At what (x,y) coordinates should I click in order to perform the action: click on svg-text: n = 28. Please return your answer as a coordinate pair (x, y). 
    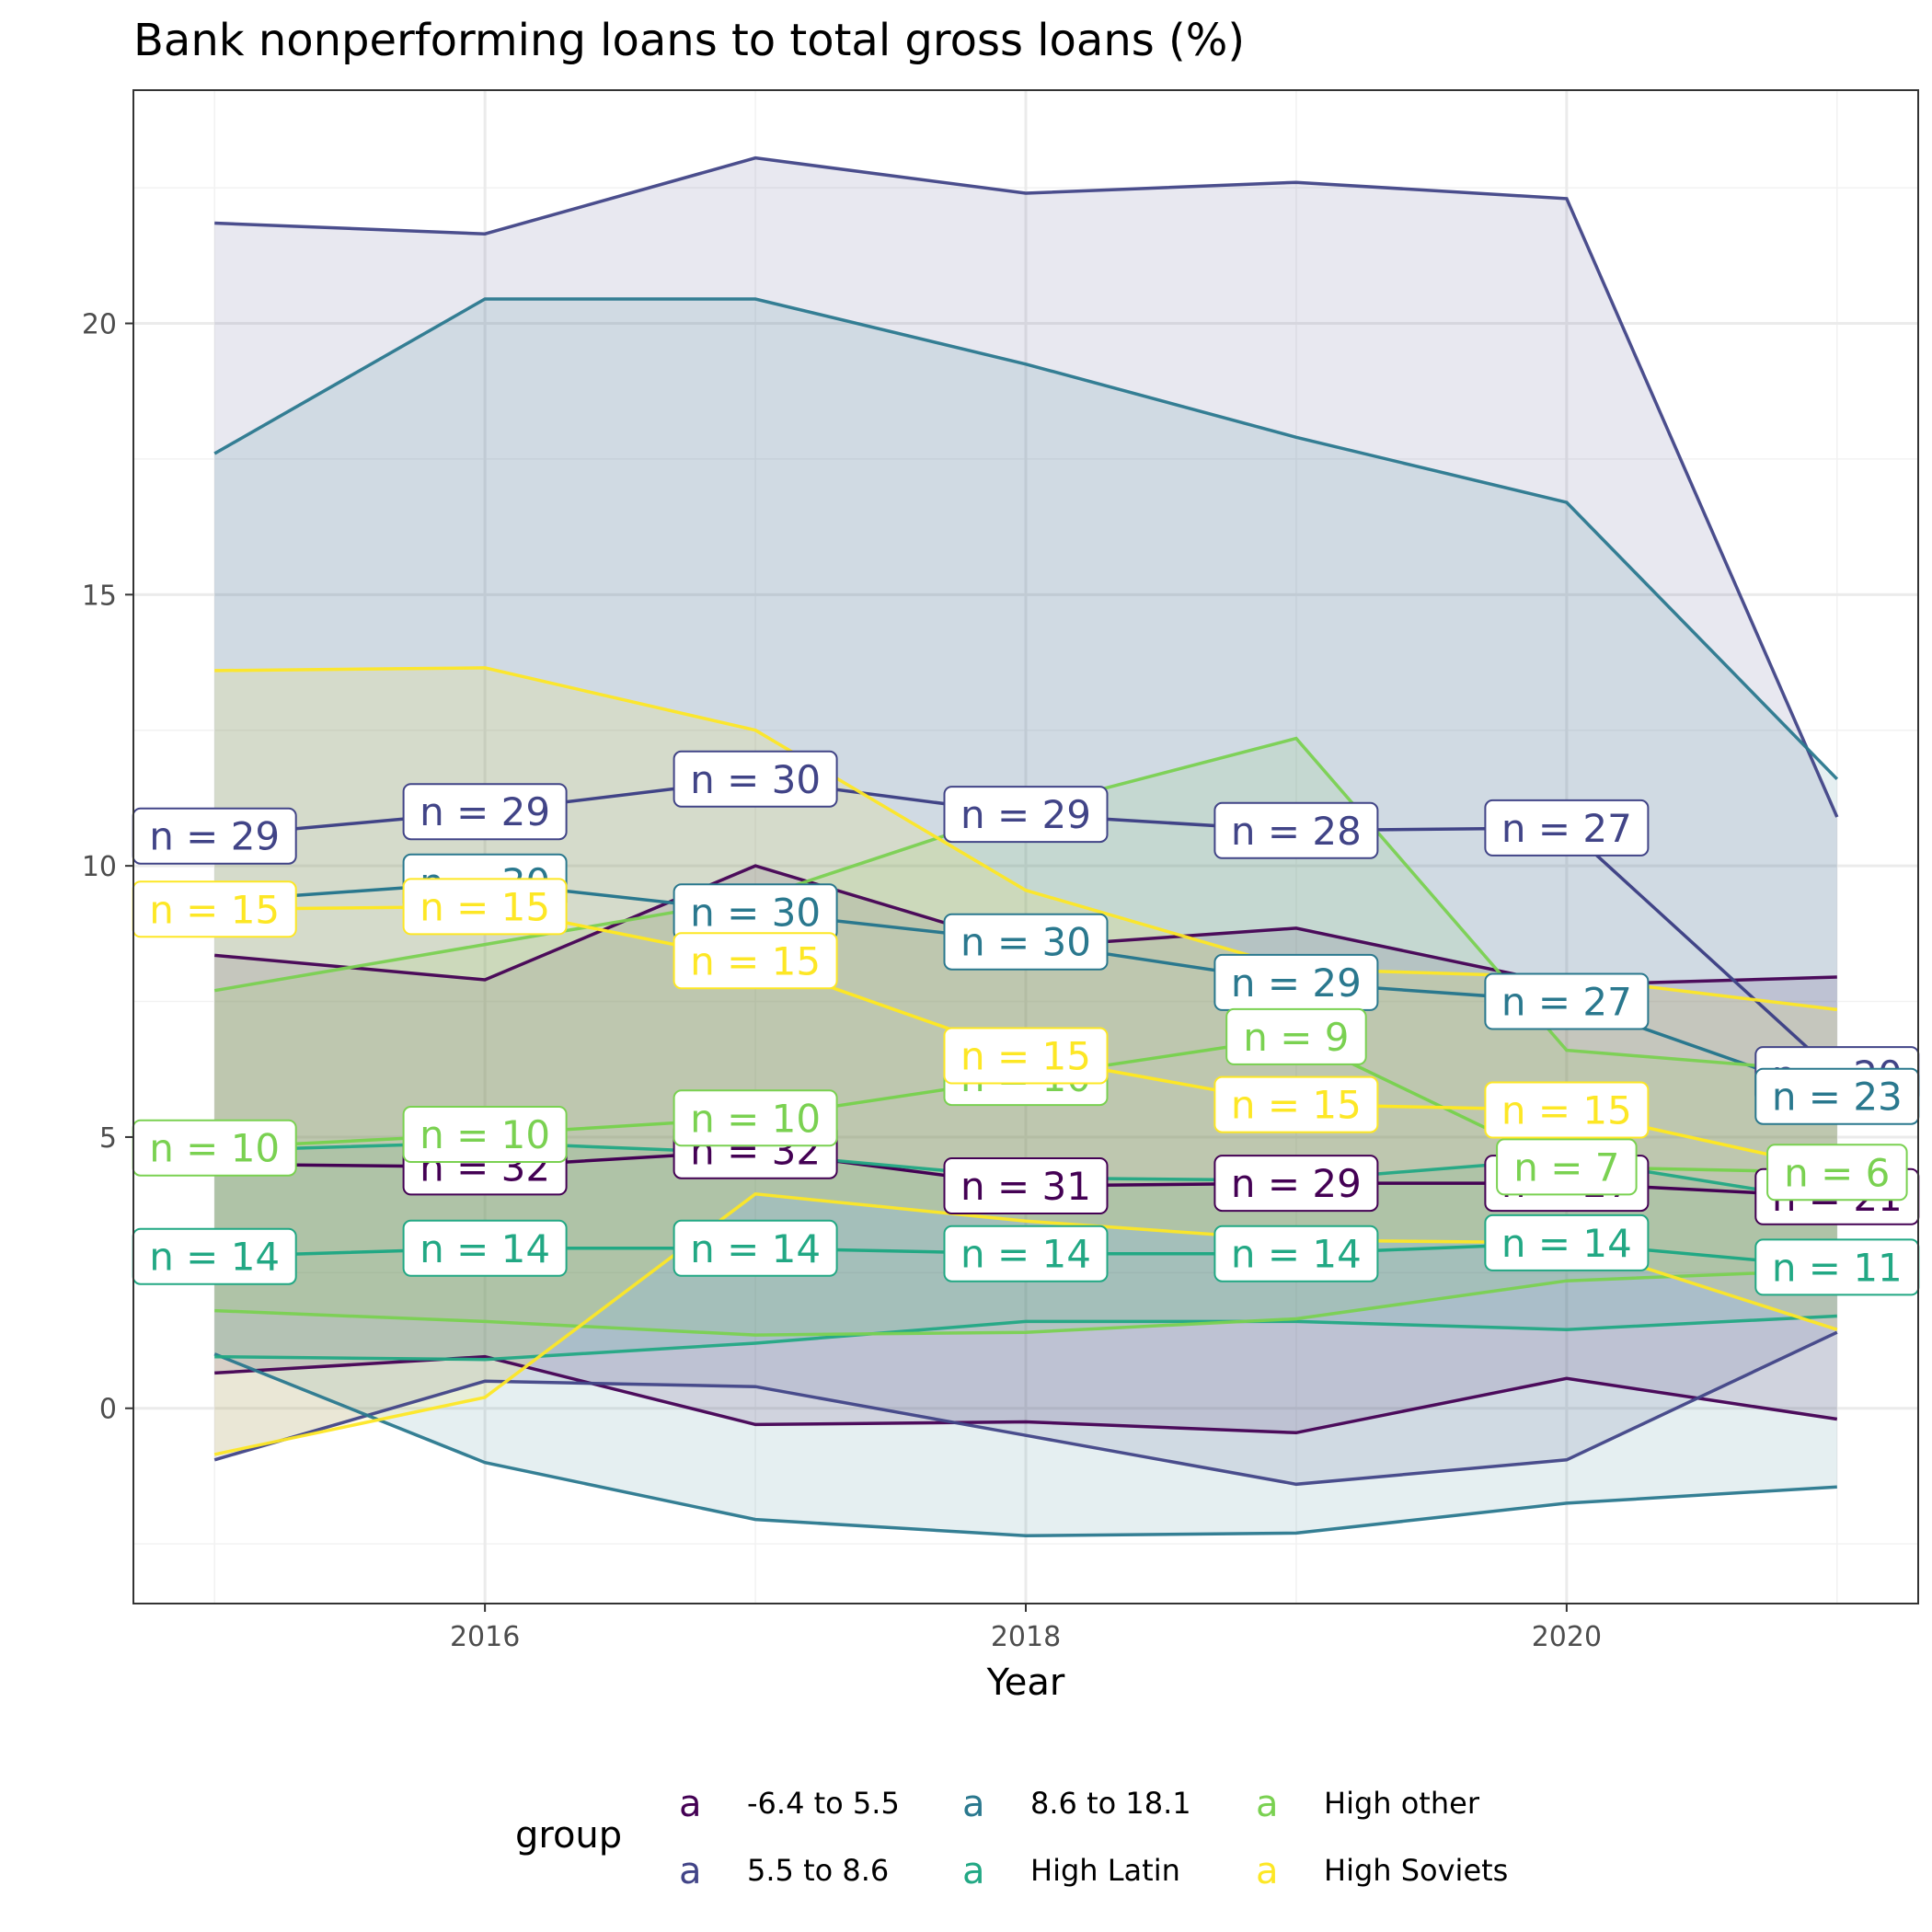
    Looking at the image, I should click on (1296, 831).